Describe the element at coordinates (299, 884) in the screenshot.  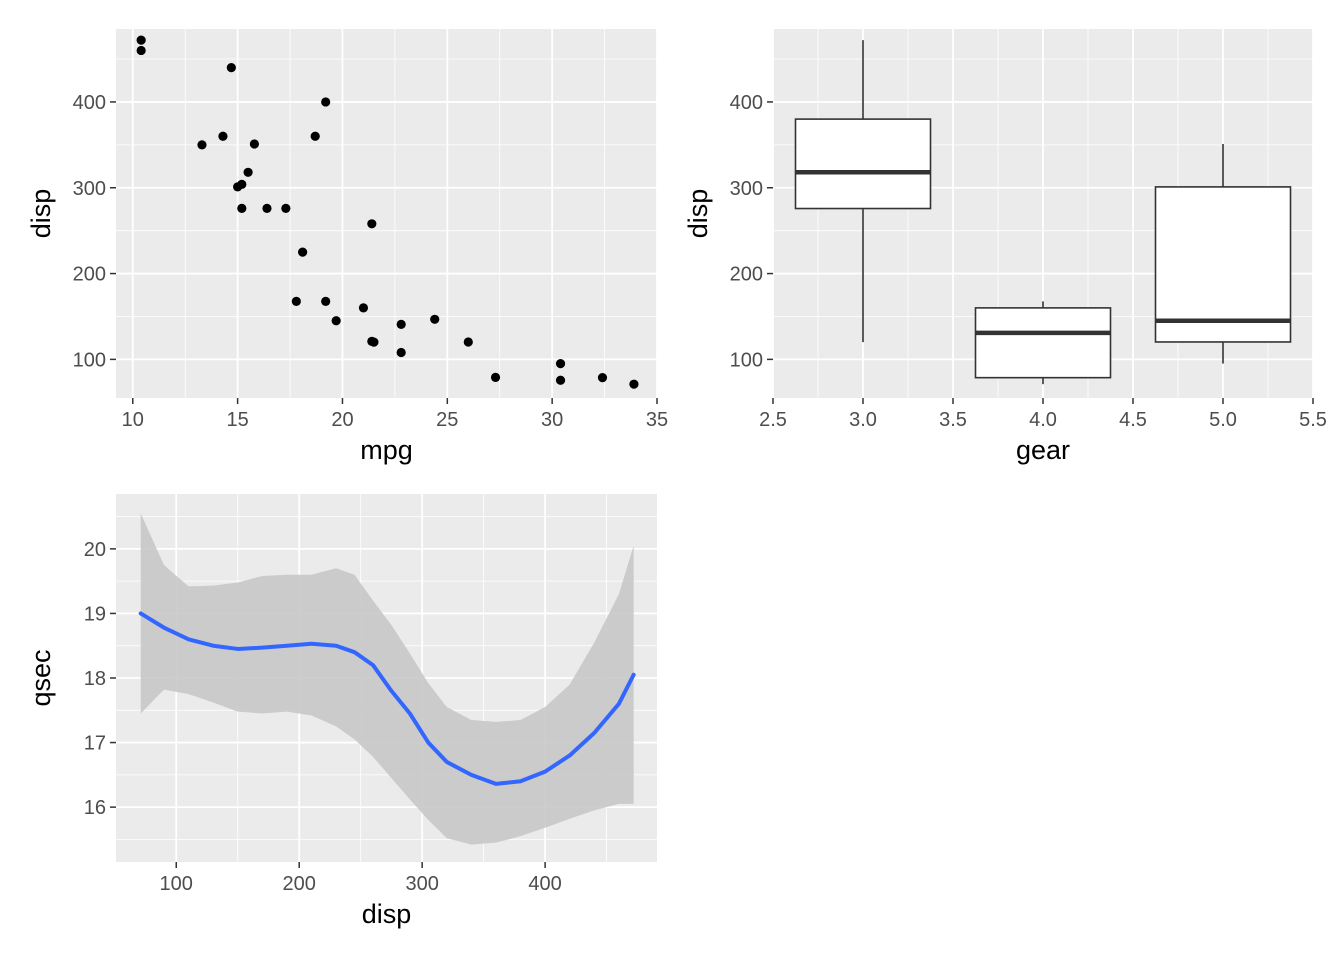
I see `x-tick-label: 200` at that location.